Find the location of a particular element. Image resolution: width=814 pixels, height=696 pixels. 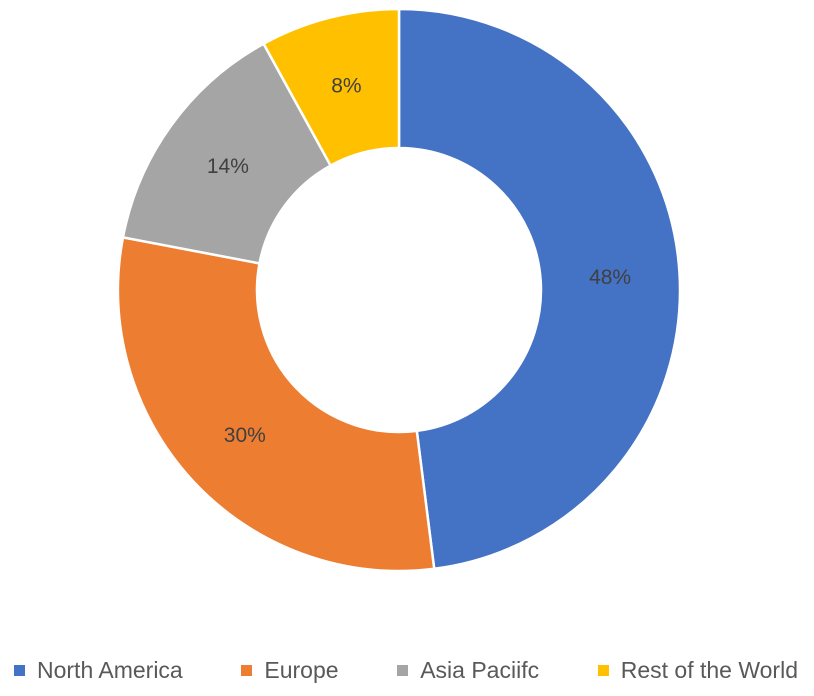

legend-item-north-america: North America is located at coordinates (98, 669).